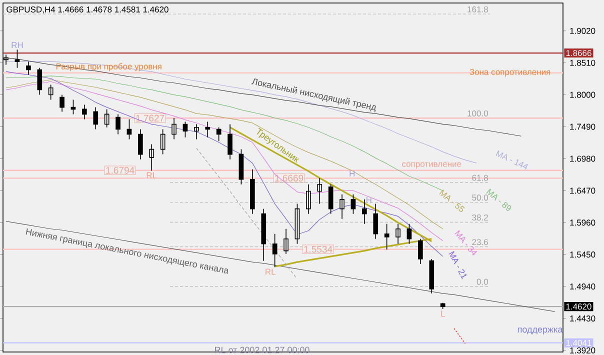 This screenshot has height=355, width=604. What do you see at coordinates (583, 191) in the screenshot?
I see `y-tick-label: 1.6470` at bounding box center [583, 191].